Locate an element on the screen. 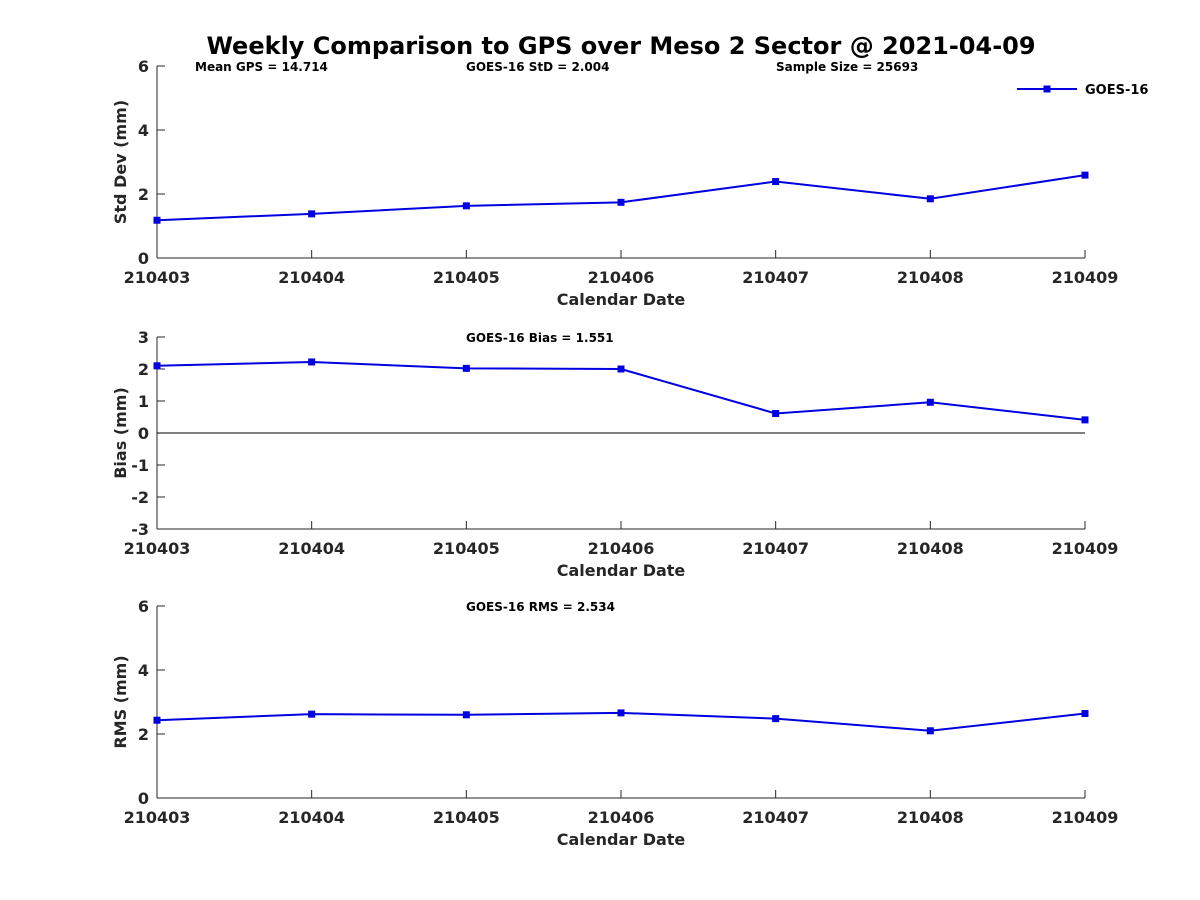 This screenshot has height=900, width=1200. legend-label: GOES-16 is located at coordinates (1116, 90).